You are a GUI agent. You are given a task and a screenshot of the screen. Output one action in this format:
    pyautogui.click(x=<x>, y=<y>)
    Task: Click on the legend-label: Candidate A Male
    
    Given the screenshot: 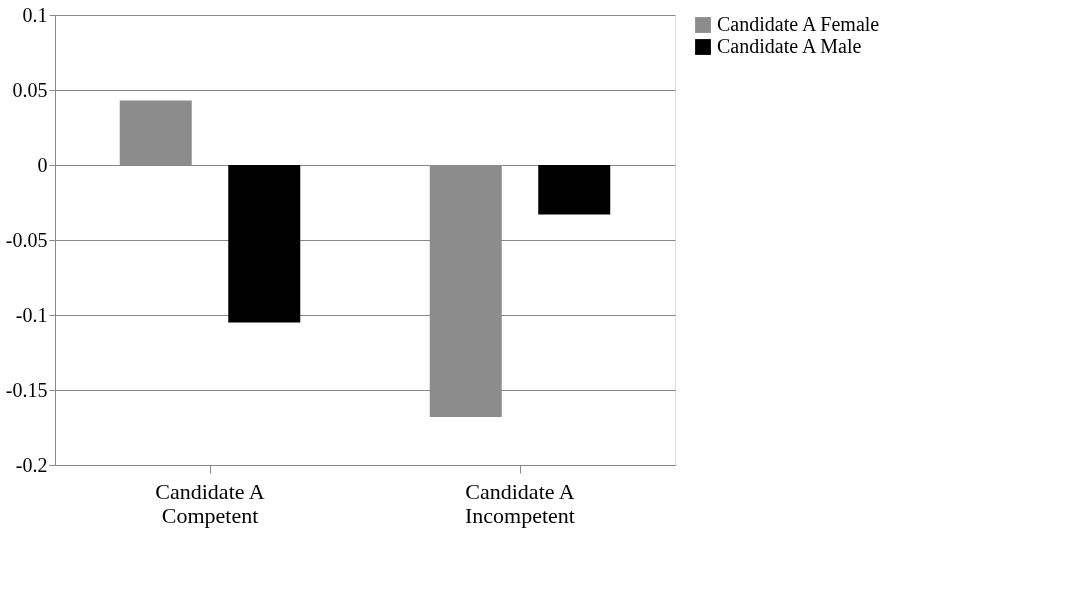 What is the action you would take?
    pyautogui.click(x=789, y=46)
    